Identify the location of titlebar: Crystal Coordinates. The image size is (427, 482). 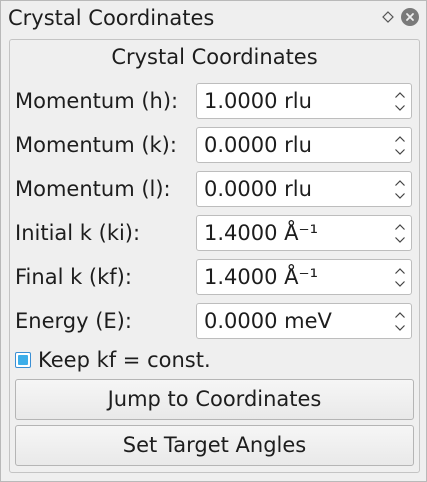
(213, 18).